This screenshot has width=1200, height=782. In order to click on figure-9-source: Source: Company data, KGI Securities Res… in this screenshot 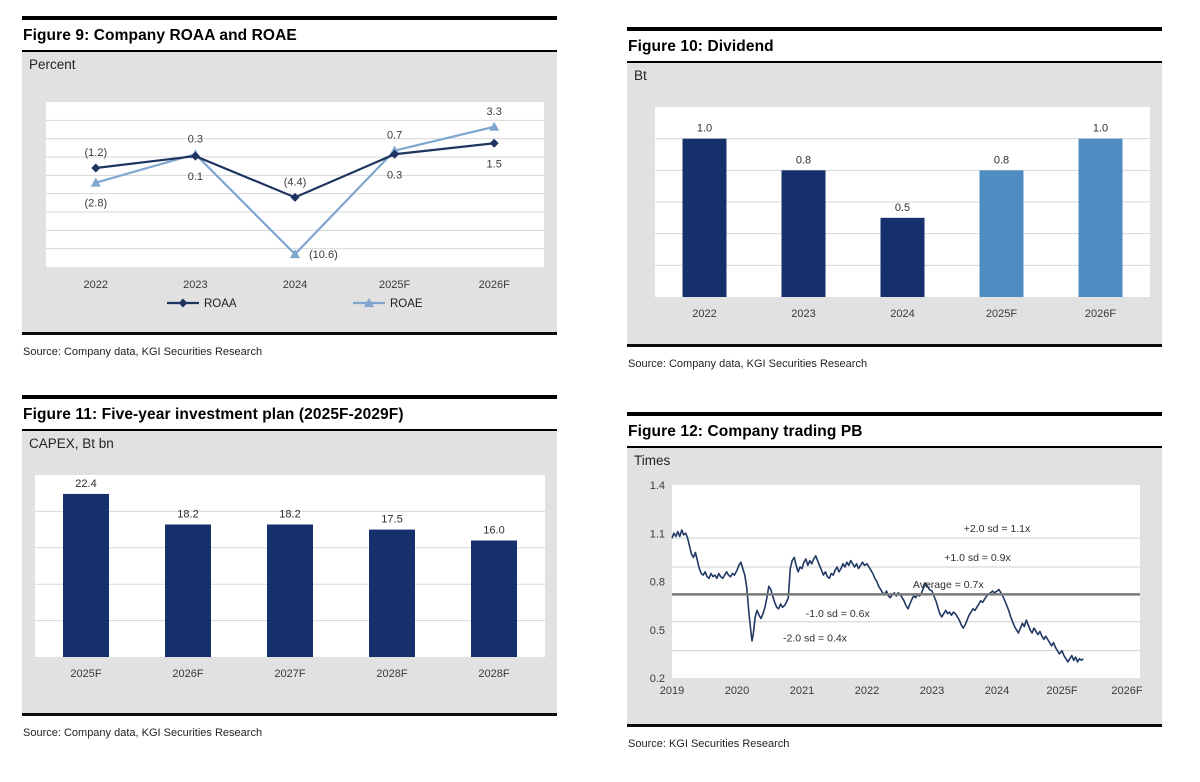, I will do `click(143, 352)`.